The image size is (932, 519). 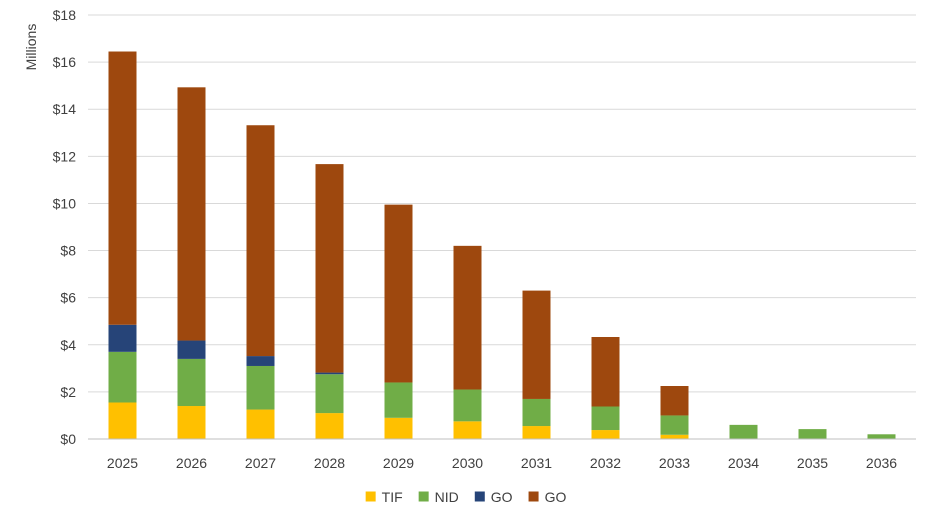 What do you see at coordinates (260, 424) in the screenshot?
I see `bar-segment-tif-2027` at bounding box center [260, 424].